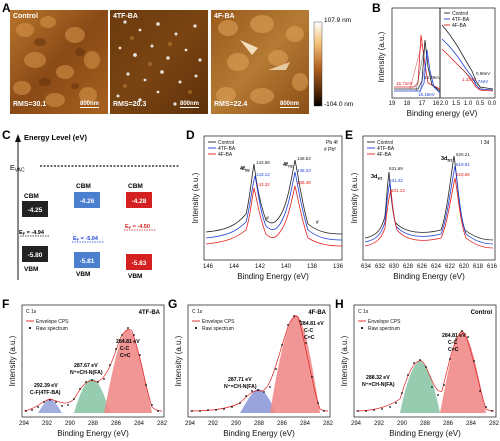 This screenshot has height=441, width=500. What do you see at coordinates (86, 366) in the screenshot?
I see `f-peak2-value: 287.67 eV` at bounding box center [86, 366].